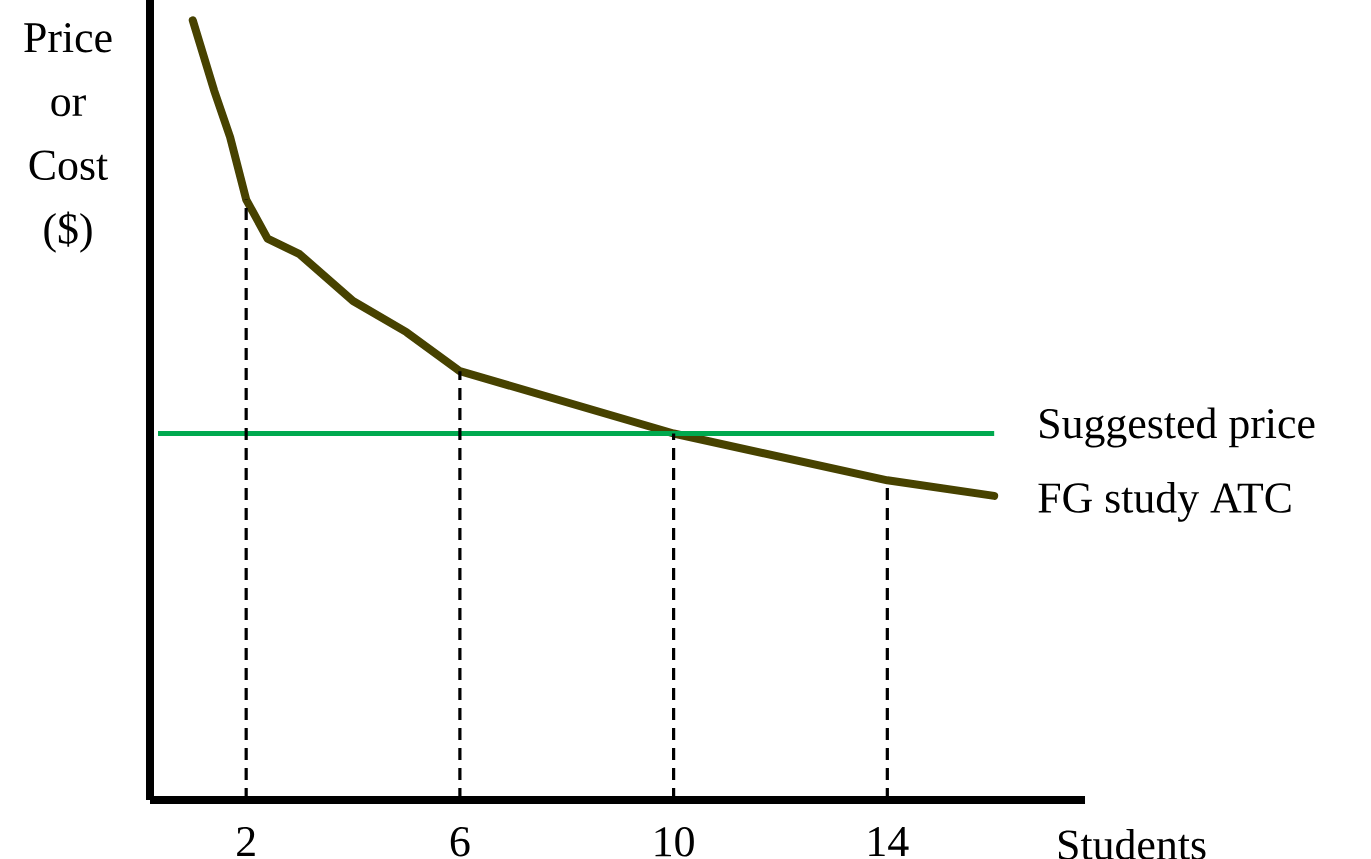 The height and width of the screenshot is (859, 1371). Describe the element at coordinates (246, 842) in the screenshot. I see `x-tick-label: 2` at that location.